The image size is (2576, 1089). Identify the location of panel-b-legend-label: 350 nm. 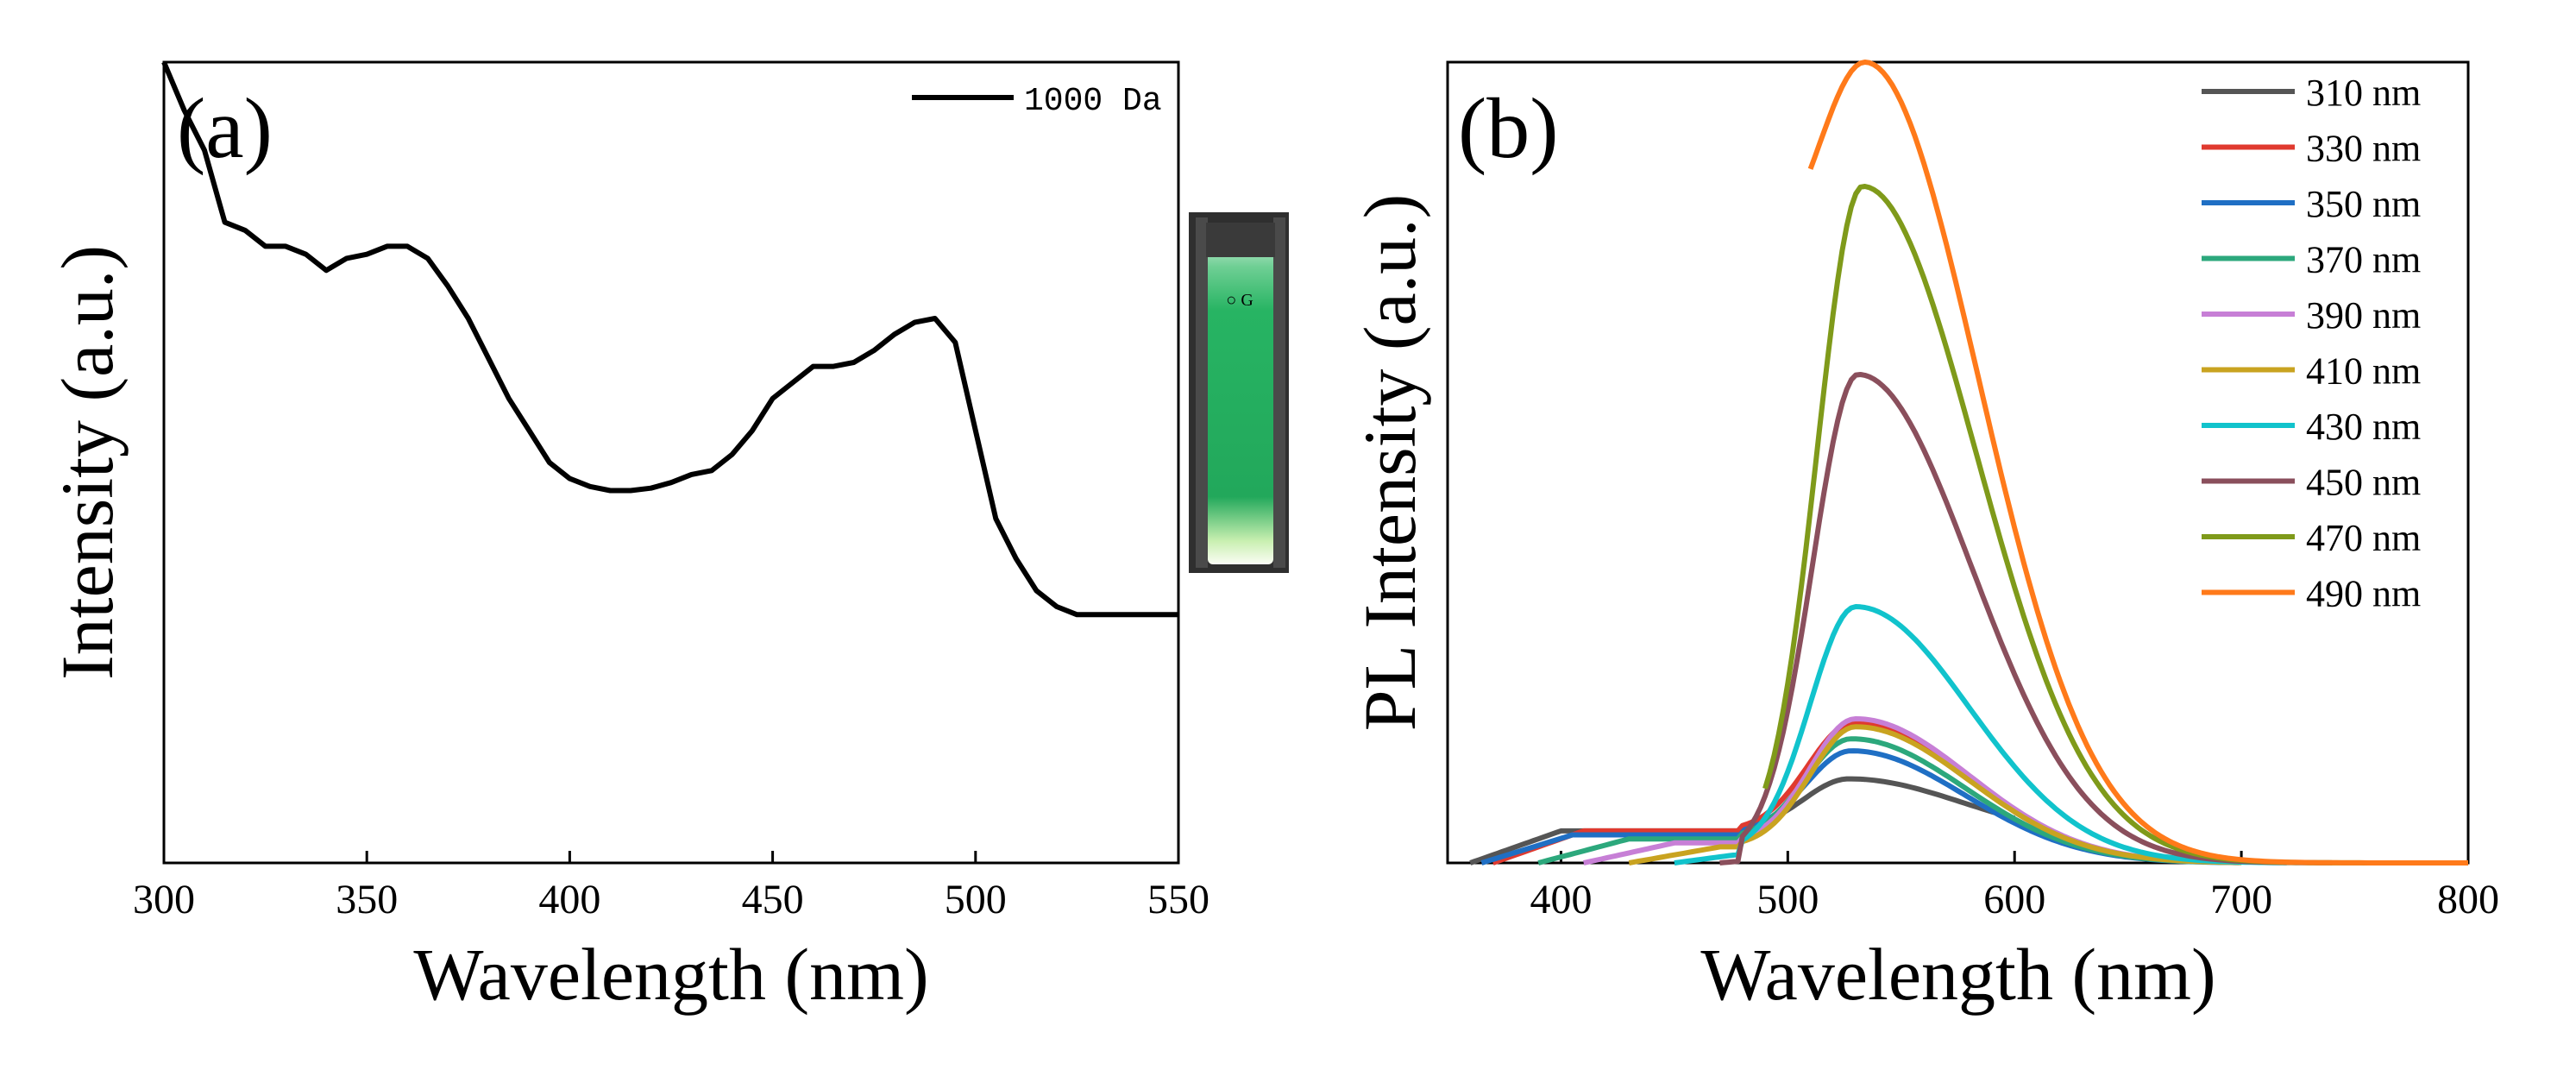
(2363, 204).